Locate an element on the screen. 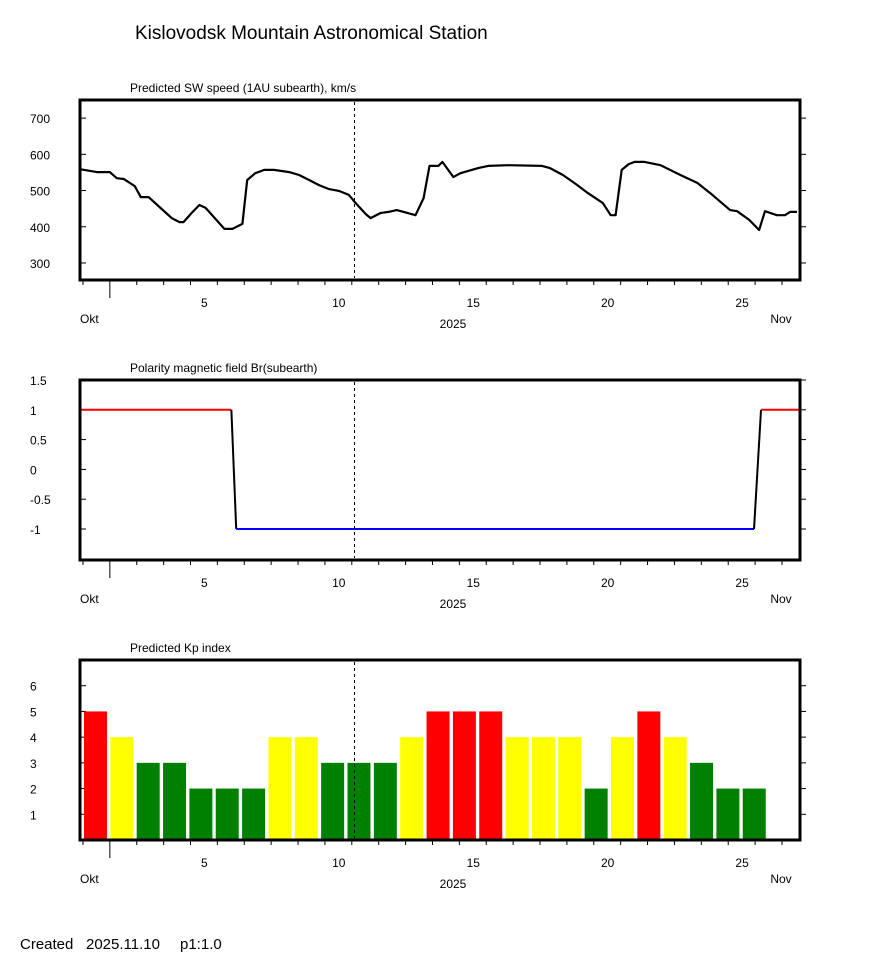 This screenshot has width=870, height=965. y-tick-label: 6 is located at coordinates (33, 687).